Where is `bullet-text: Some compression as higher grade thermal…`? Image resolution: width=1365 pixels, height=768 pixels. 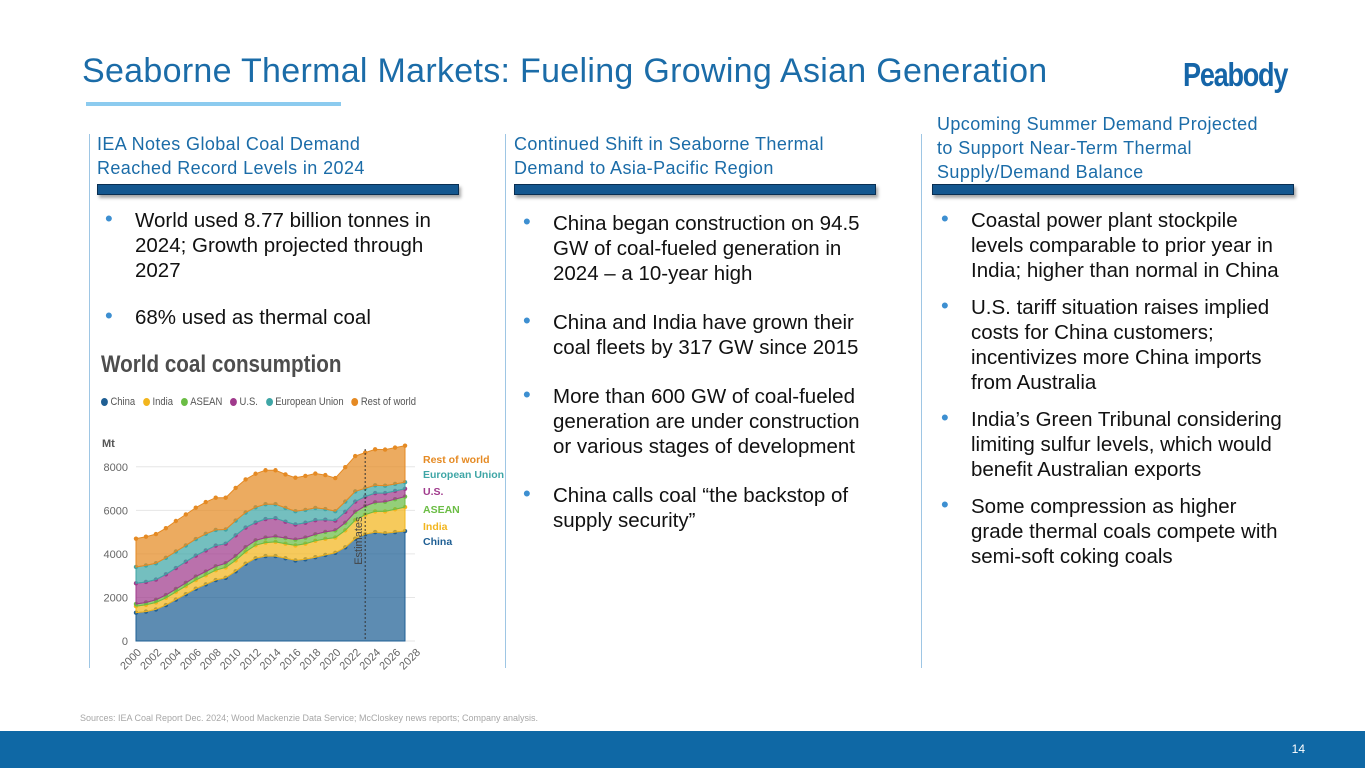 bullet-text: Some compression as higher grade thermal… is located at coordinates (1124, 531).